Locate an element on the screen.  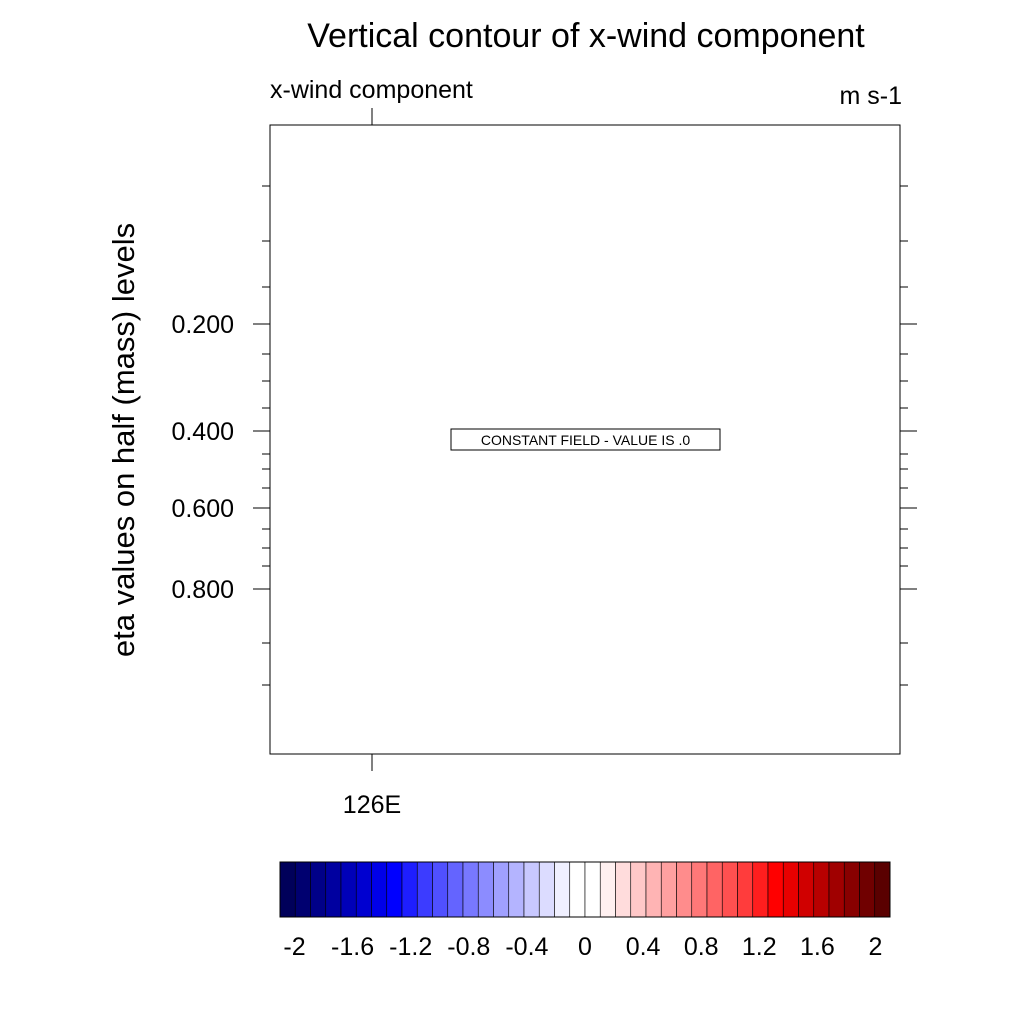
constant-field-label: CONSTANT FIELD - VALUE IS .0 is located at coordinates (585, 440).